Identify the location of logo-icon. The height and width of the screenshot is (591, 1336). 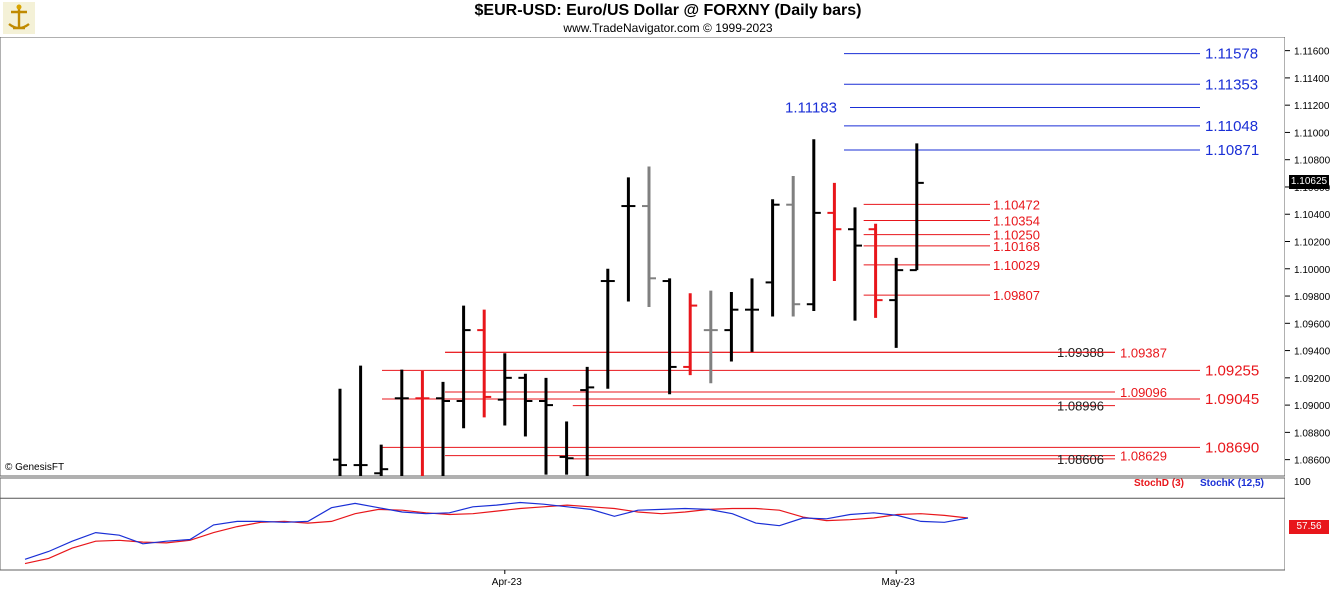
(19, 18).